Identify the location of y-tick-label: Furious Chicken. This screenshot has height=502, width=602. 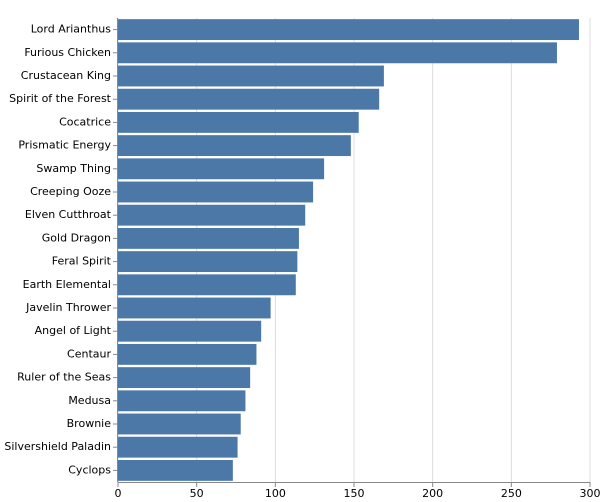
(67, 52).